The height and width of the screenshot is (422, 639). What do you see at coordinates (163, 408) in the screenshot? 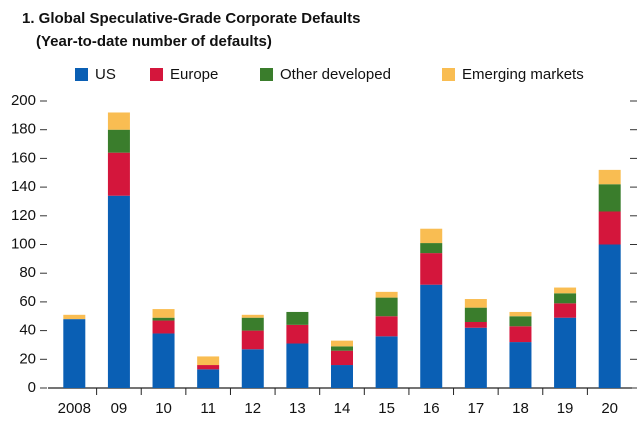
I see `x-tick-label: 10` at bounding box center [163, 408].